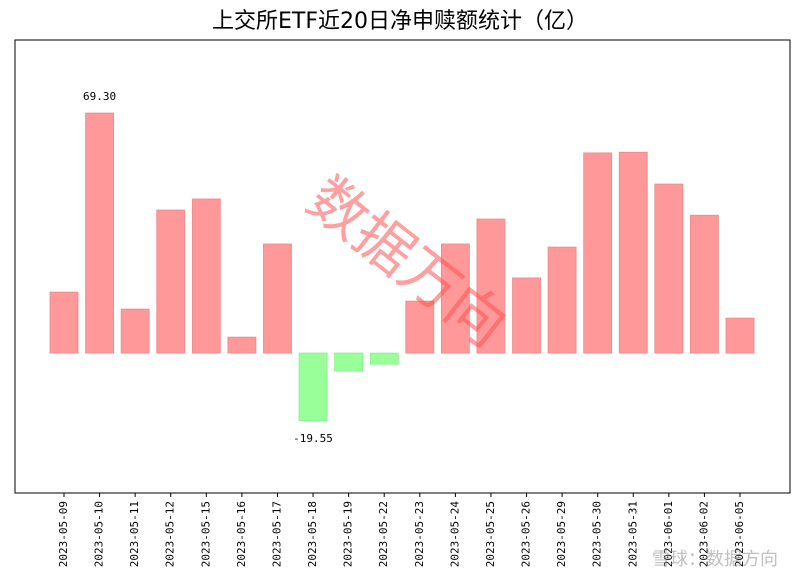 The width and height of the screenshot is (800, 583). Describe the element at coordinates (597, 534) in the screenshot. I see `x-tick-label: 2023-05-30` at that location.